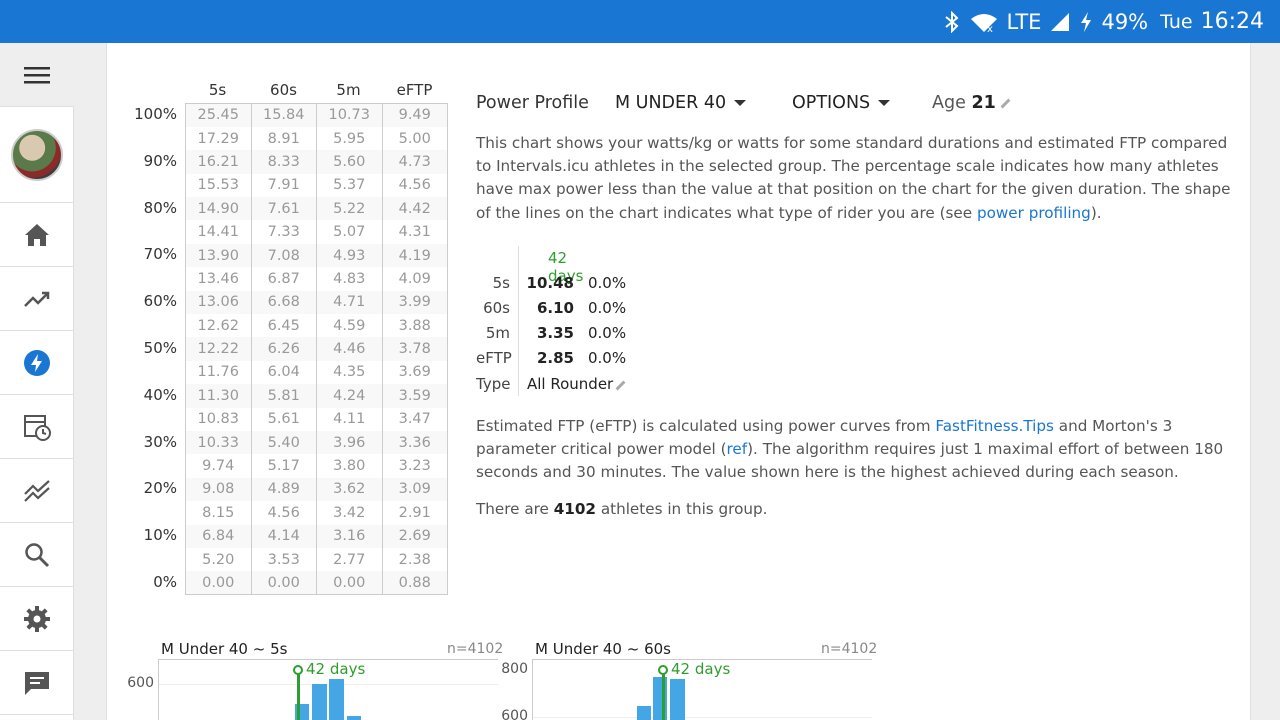 This screenshot has height=720, width=1280. What do you see at coordinates (414, 536) in the screenshot?
I see `table-cell: 2.69` at bounding box center [414, 536].